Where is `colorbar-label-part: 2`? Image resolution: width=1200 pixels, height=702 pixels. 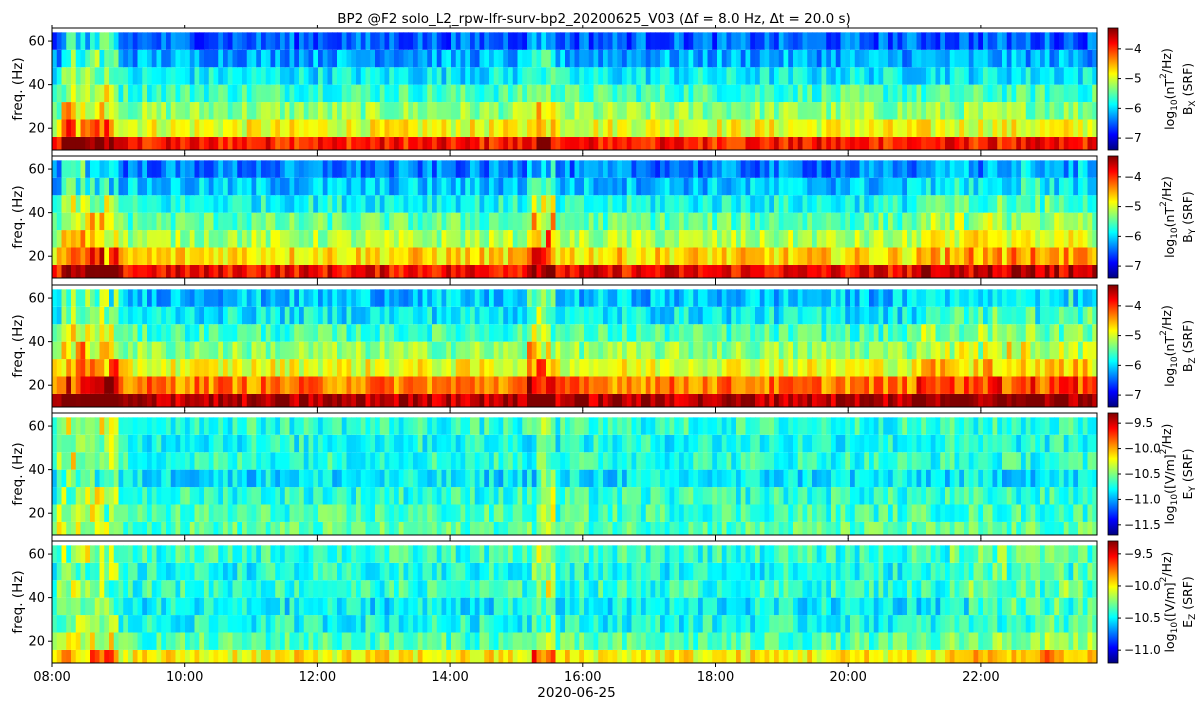 colorbar-label-part: 2 is located at coordinates (1164, 333).